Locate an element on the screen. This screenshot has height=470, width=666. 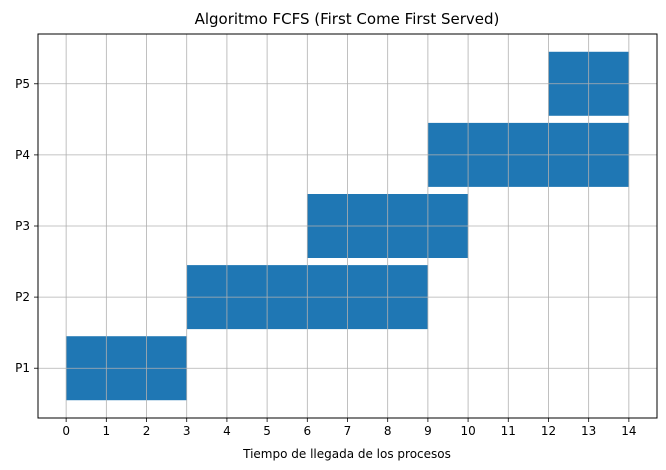
x-tick-label: 7 is located at coordinates (348, 431).